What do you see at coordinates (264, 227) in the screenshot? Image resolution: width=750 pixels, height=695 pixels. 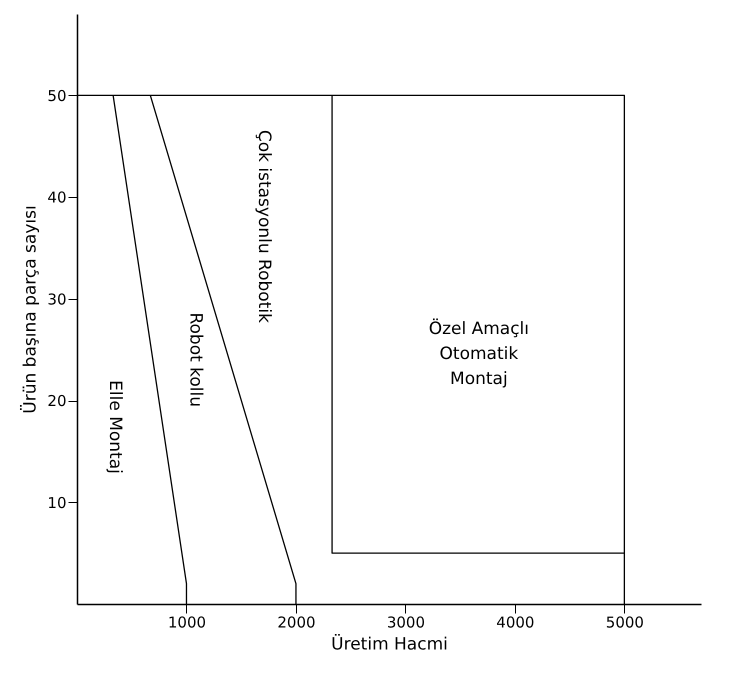 I see `annotation: Çok istasyonlu Robotik` at bounding box center [264, 227].